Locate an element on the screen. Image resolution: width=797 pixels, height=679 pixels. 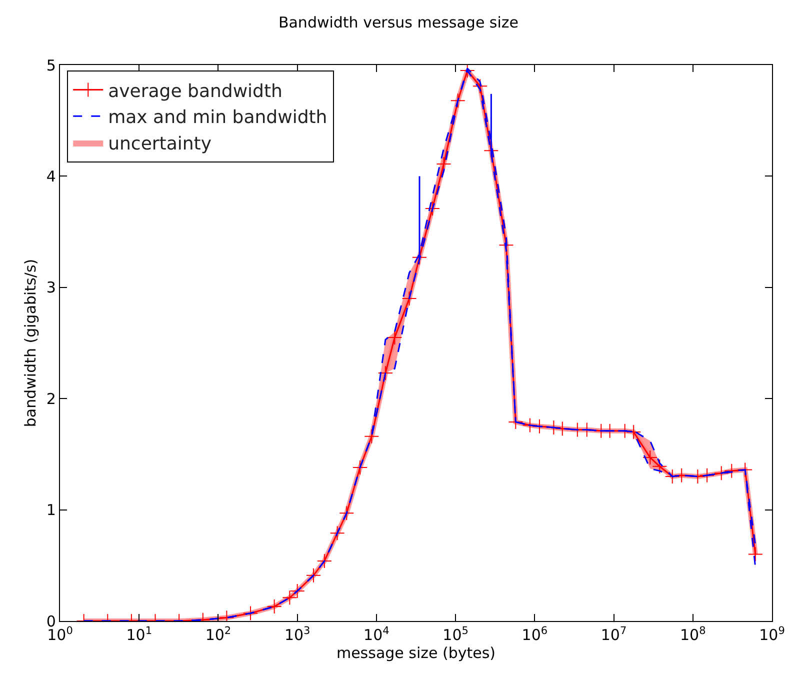
y-tick-label: 5 is located at coordinates (51, 65).